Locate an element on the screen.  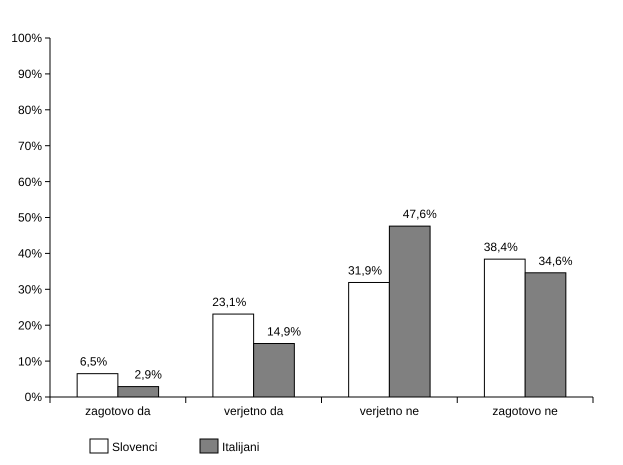
y-tick-label: 100% is located at coordinates (26, 38).